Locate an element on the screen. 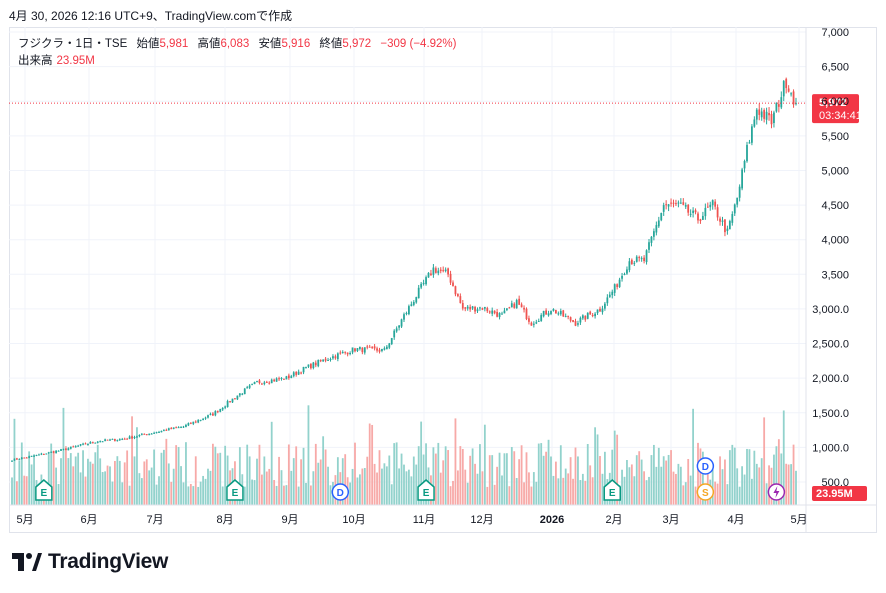  y-tick-label: 6,000 is located at coordinates (835, 102).